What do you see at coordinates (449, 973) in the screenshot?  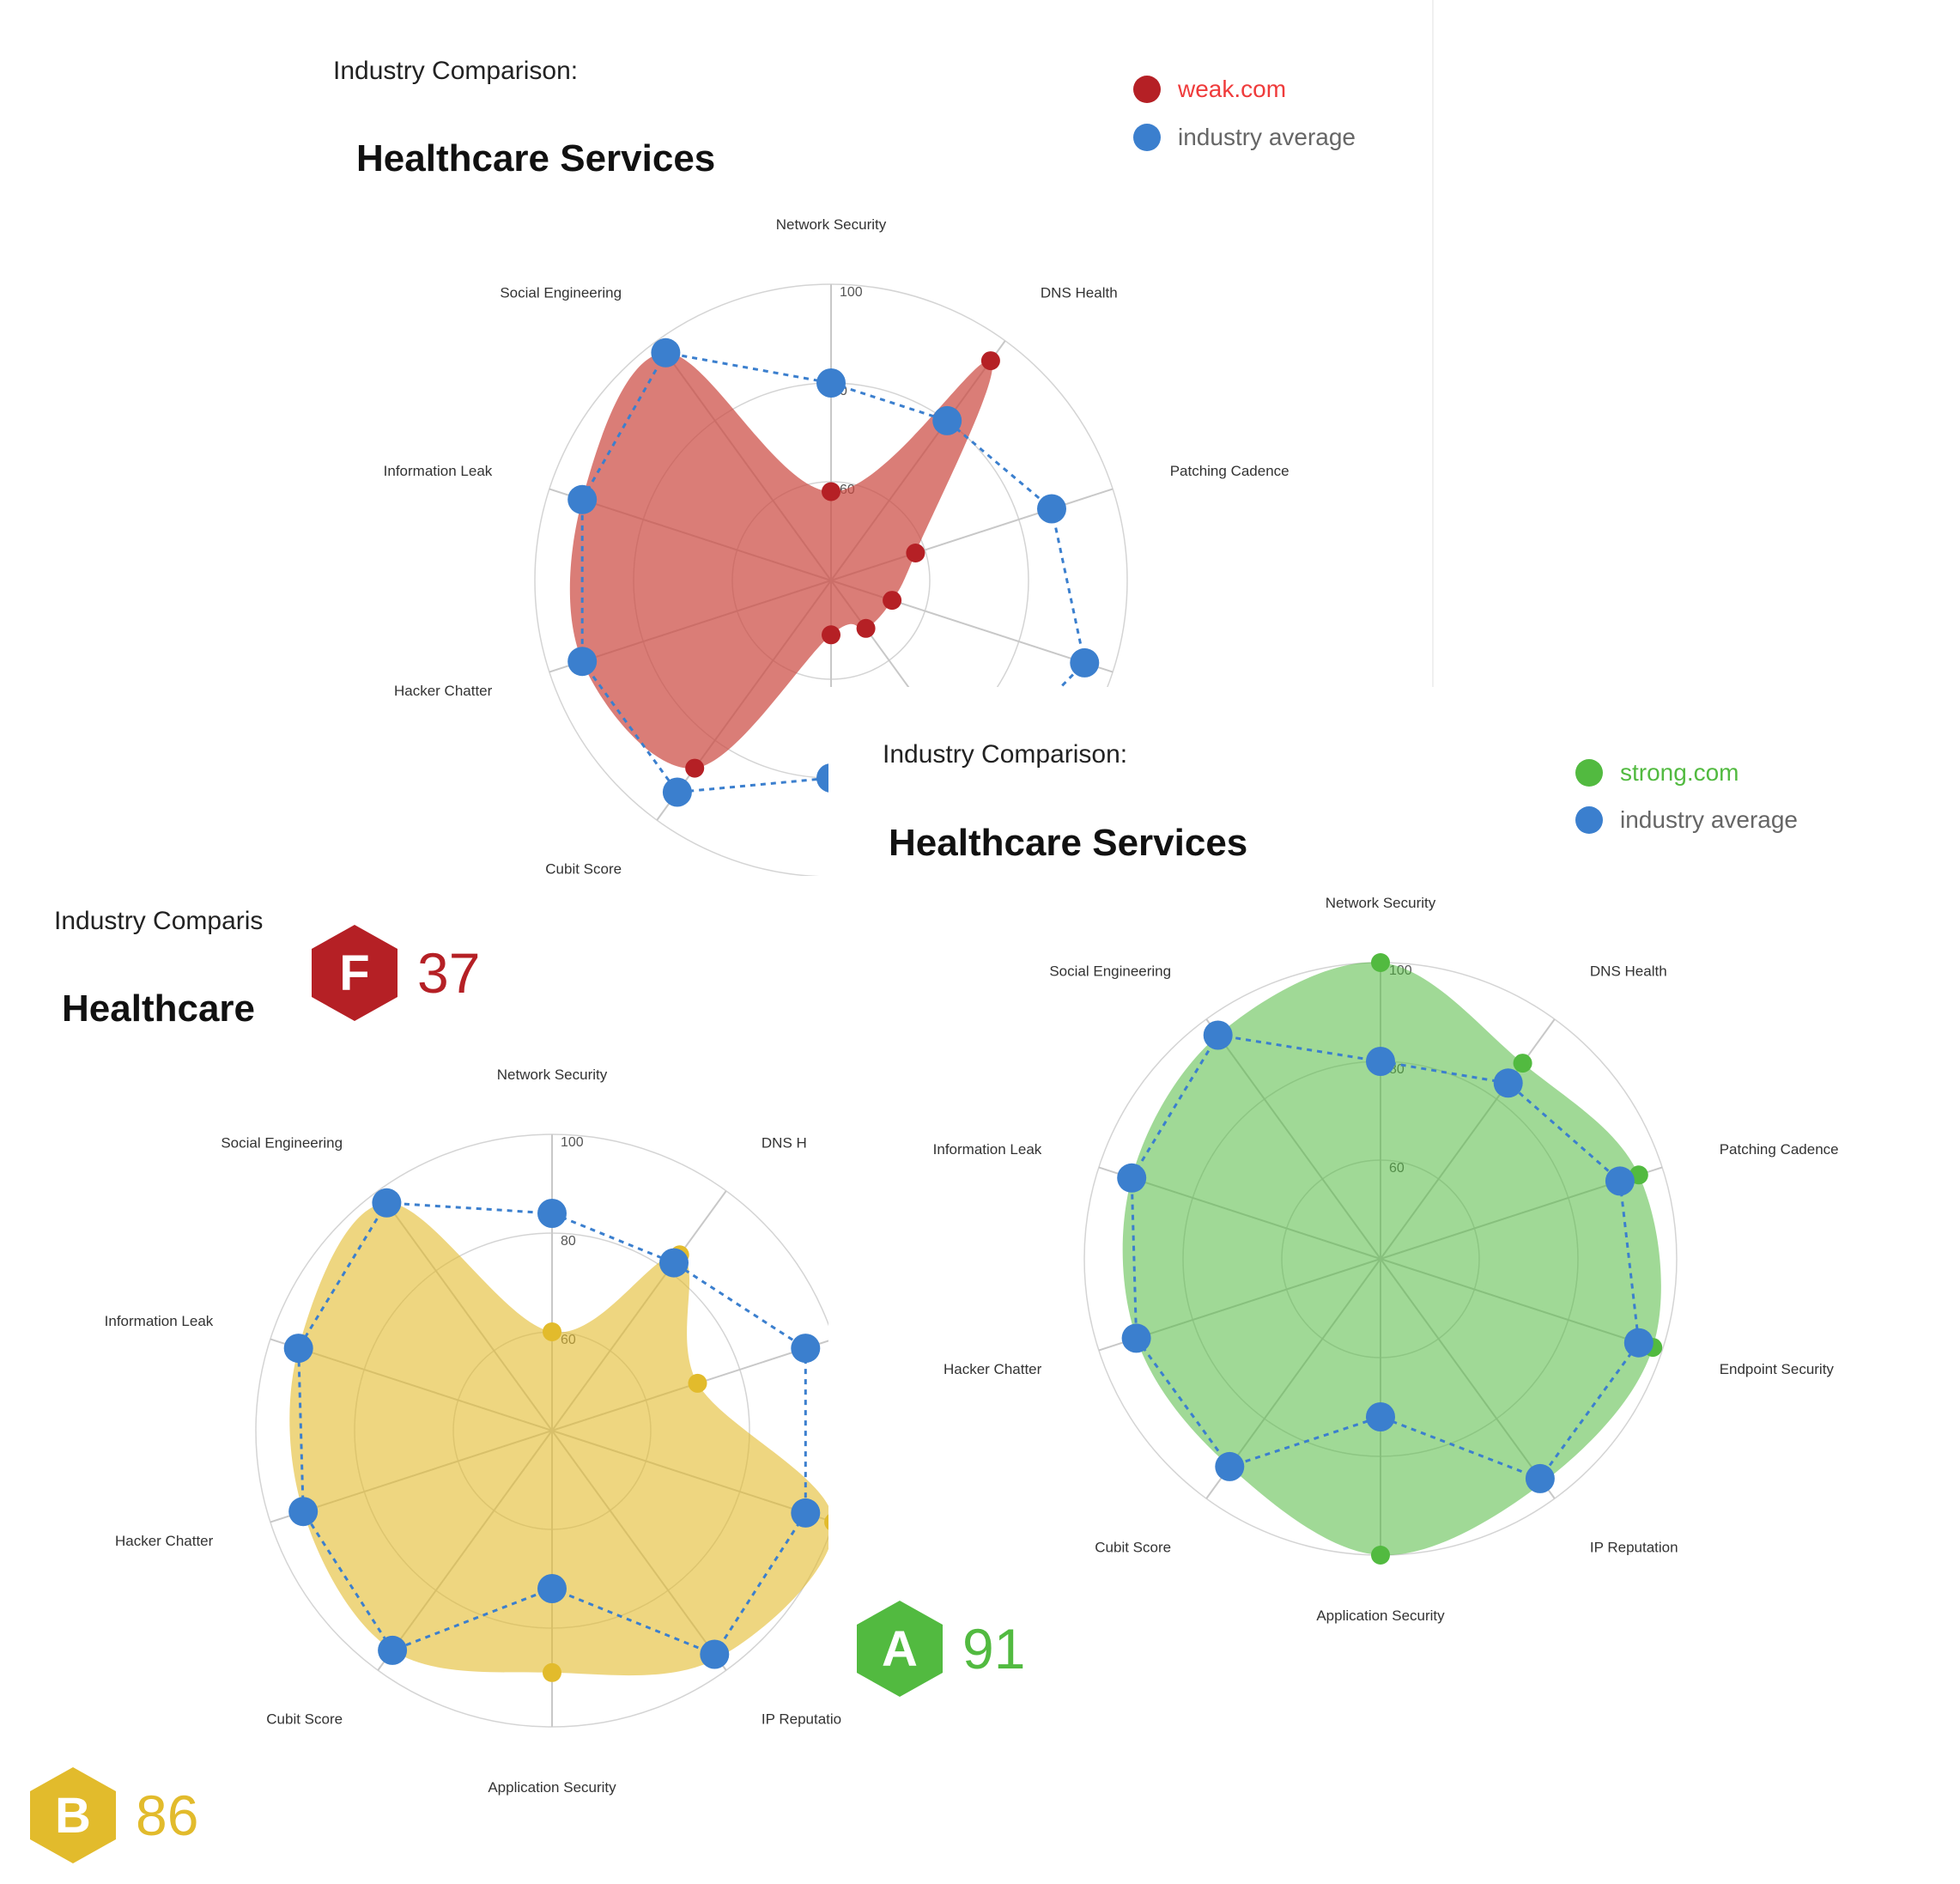 I see `grade-score: 37` at bounding box center [449, 973].